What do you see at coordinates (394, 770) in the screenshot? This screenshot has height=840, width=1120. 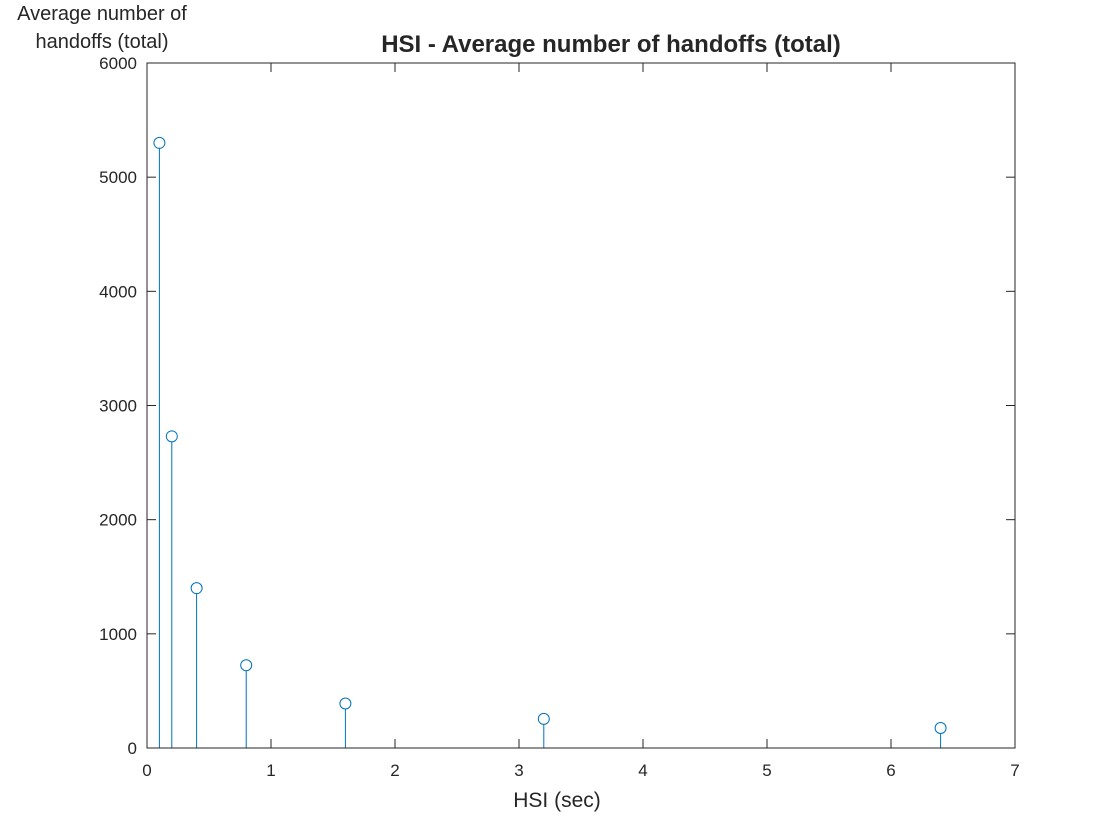 I see `x-tick-label: 2` at bounding box center [394, 770].